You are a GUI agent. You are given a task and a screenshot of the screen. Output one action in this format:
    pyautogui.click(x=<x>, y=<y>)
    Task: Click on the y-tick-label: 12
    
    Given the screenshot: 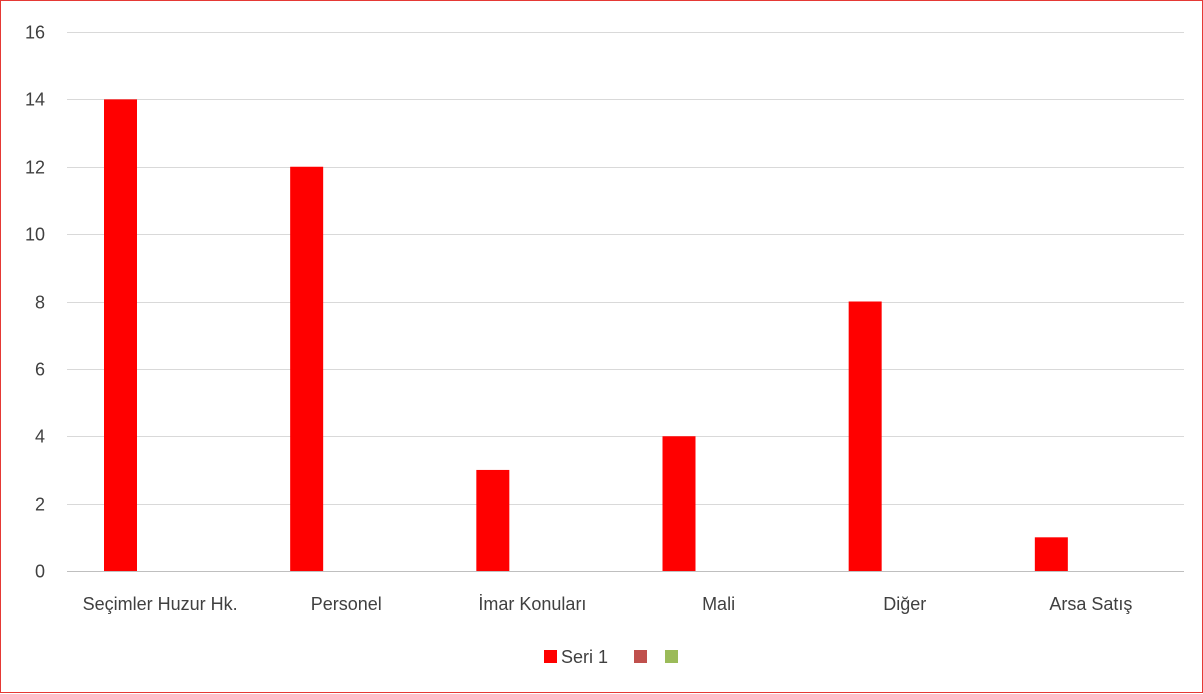 What is the action you would take?
    pyautogui.click(x=35, y=168)
    